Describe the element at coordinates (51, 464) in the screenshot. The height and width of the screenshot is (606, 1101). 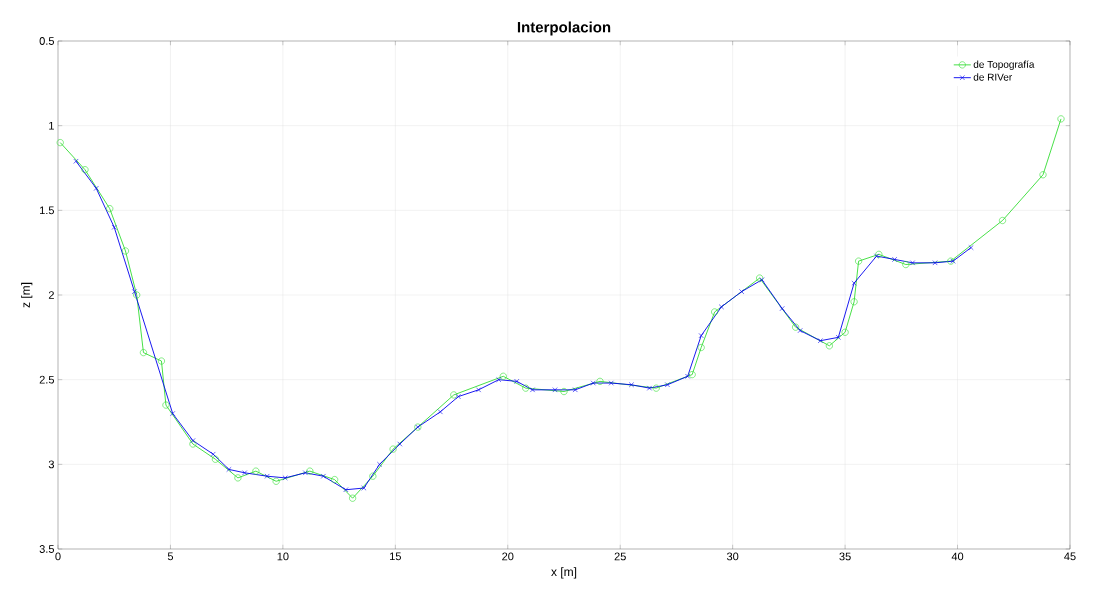
I see `y-tick-label: 3` at that location.